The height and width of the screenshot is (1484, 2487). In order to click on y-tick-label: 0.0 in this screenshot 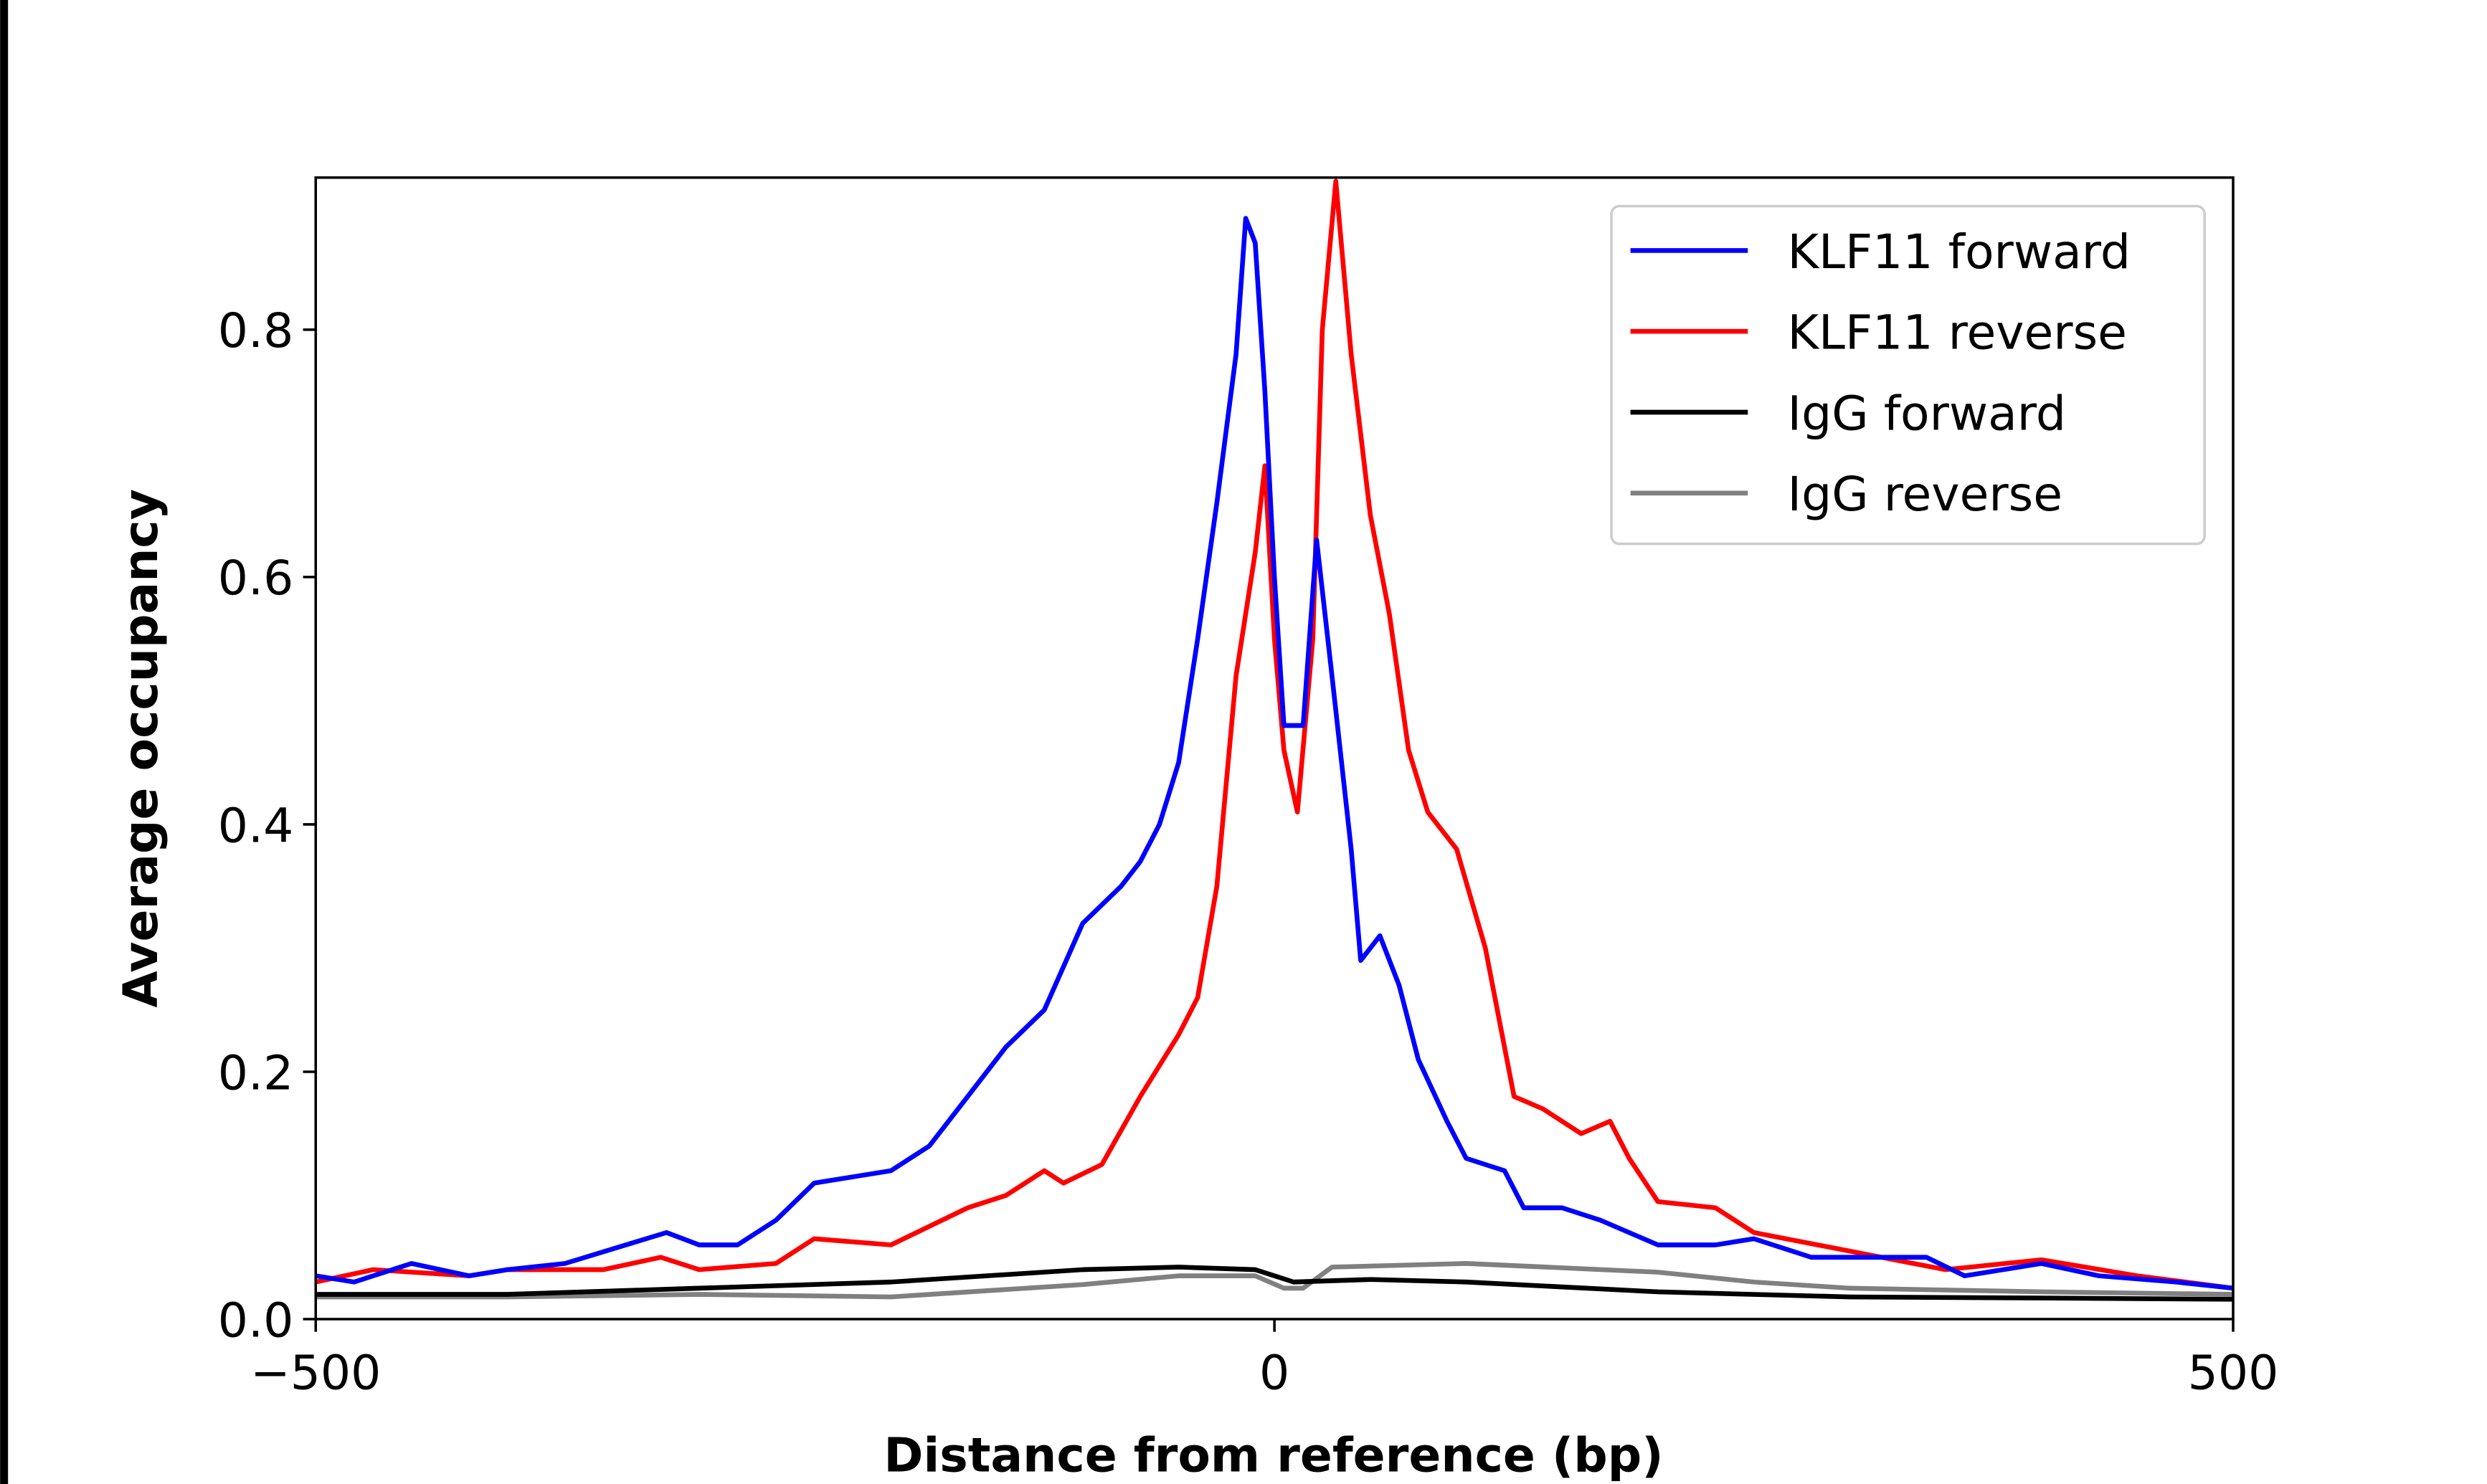, I will do `click(256, 1320)`.